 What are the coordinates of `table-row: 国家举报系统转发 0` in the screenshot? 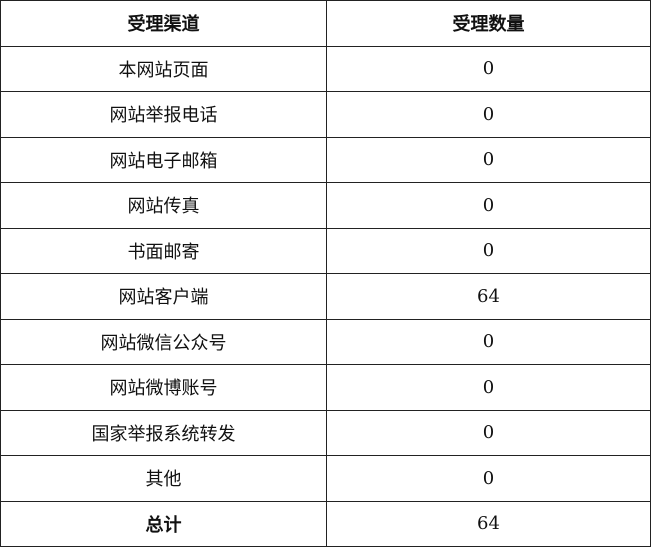 It's located at (325, 432).